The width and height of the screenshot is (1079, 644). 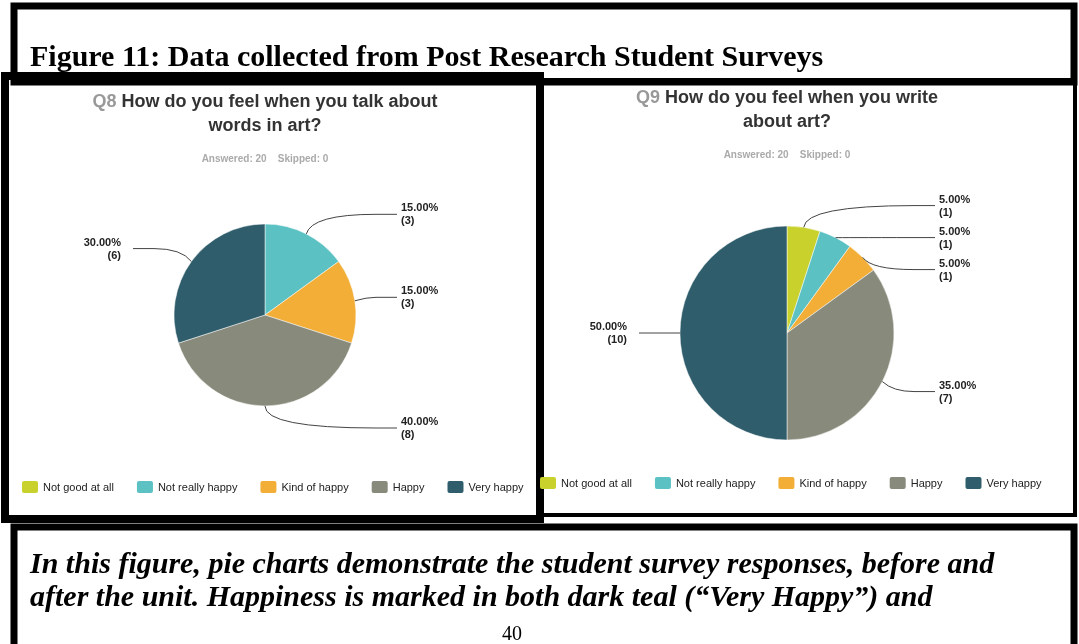 What do you see at coordinates (512, 579) in the screenshot?
I see `text: In this figure, pie charts demonstrate the student survey responses, before and after the unit. Happiness is marked in both dark teal (“Very Happy”) and` at bounding box center [512, 579].